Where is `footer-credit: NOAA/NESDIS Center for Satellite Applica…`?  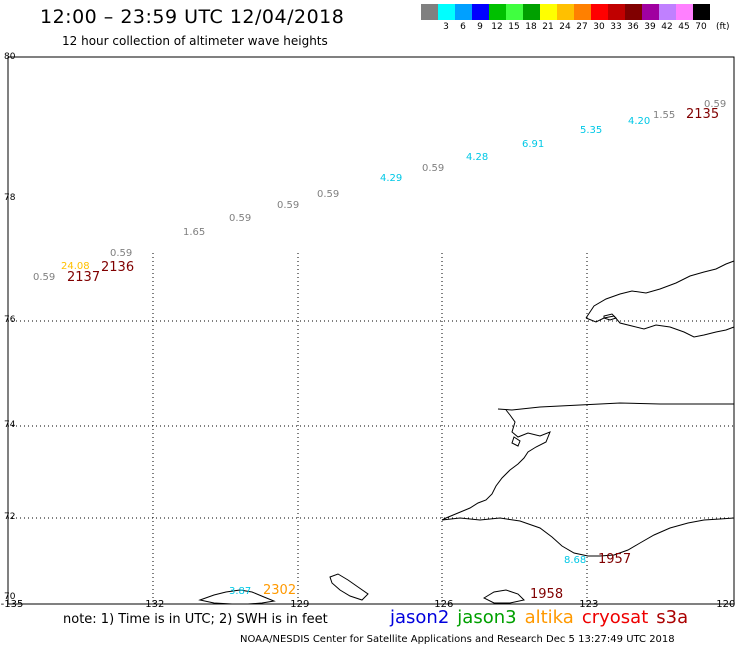
footer-credit: NOAA/NESDIS Center for Satellite Applica… is located at coordinates (457, 639).